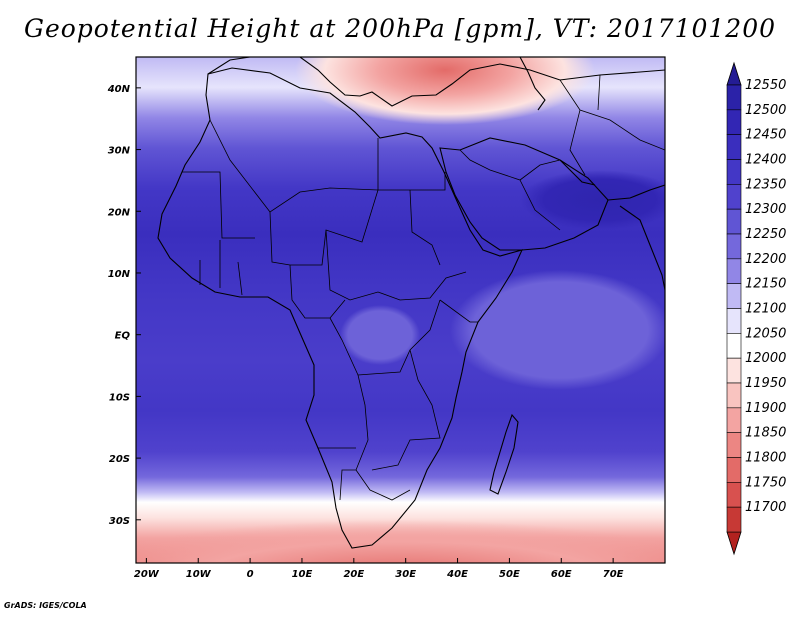  I want to click on arabia-coastline, so click(524, 194).